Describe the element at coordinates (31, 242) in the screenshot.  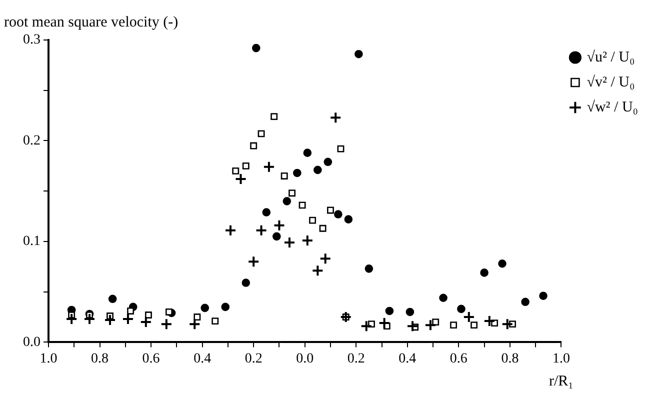
I see `y-tick-label: 0.1` at that location.